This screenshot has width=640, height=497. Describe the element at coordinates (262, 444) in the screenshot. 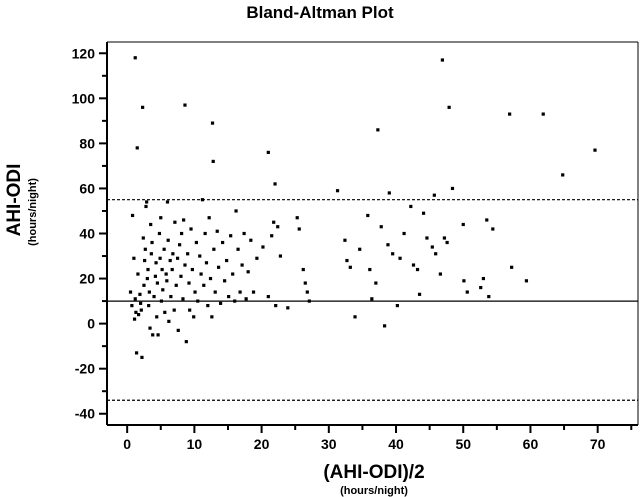

I see `x-tick-label: 20` at that location.